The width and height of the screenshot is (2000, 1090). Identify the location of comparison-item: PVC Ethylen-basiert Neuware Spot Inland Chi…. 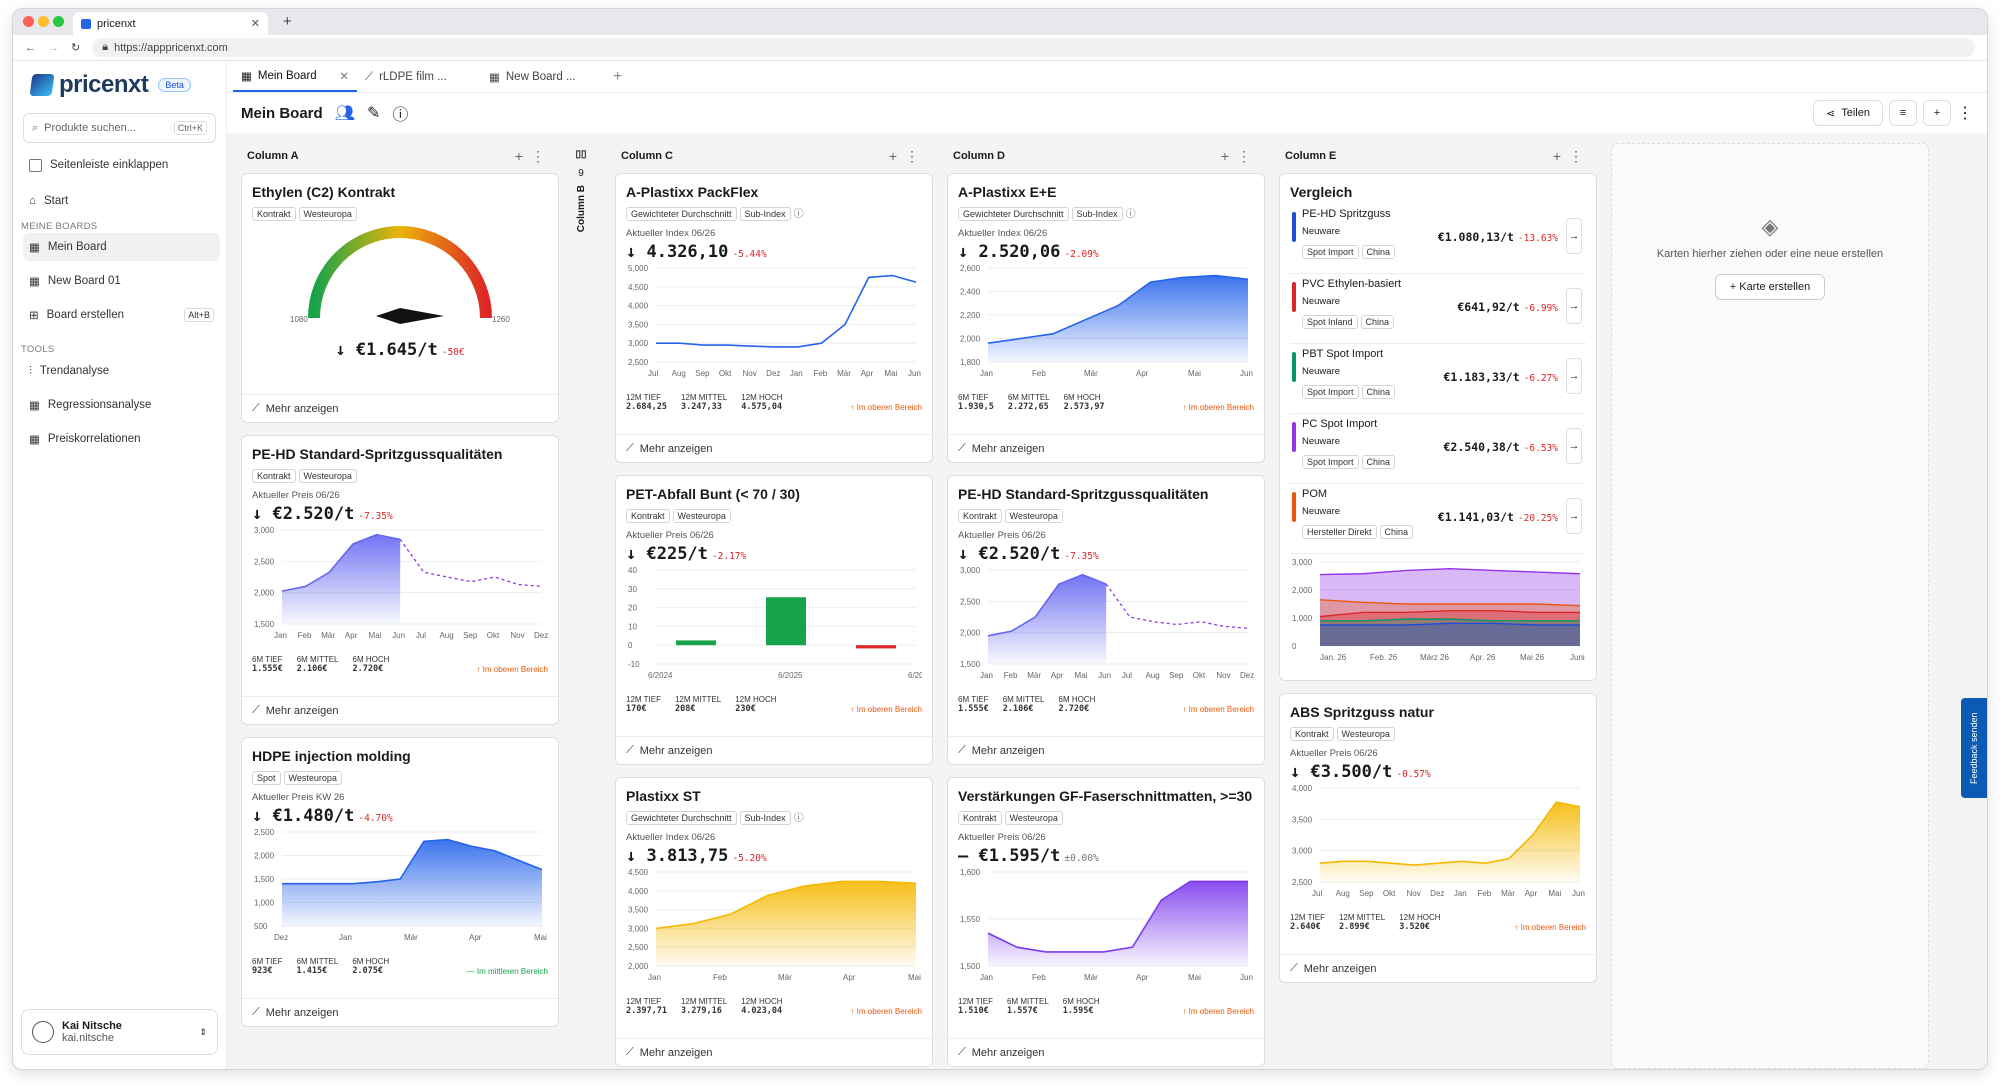
(1438, 309).